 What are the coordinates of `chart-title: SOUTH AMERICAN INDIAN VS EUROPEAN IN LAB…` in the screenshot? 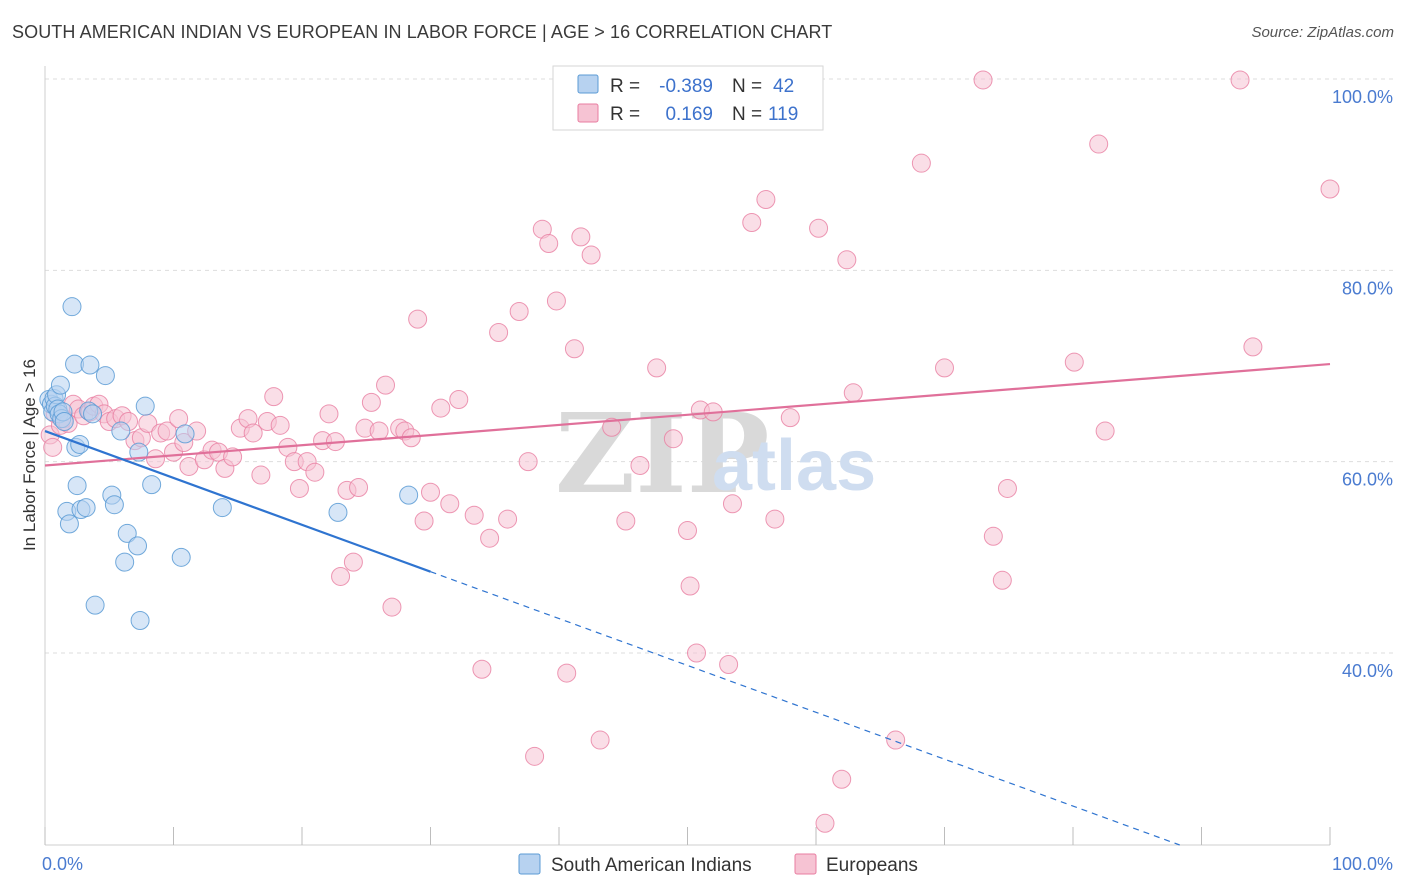 It's located at (422, 32).